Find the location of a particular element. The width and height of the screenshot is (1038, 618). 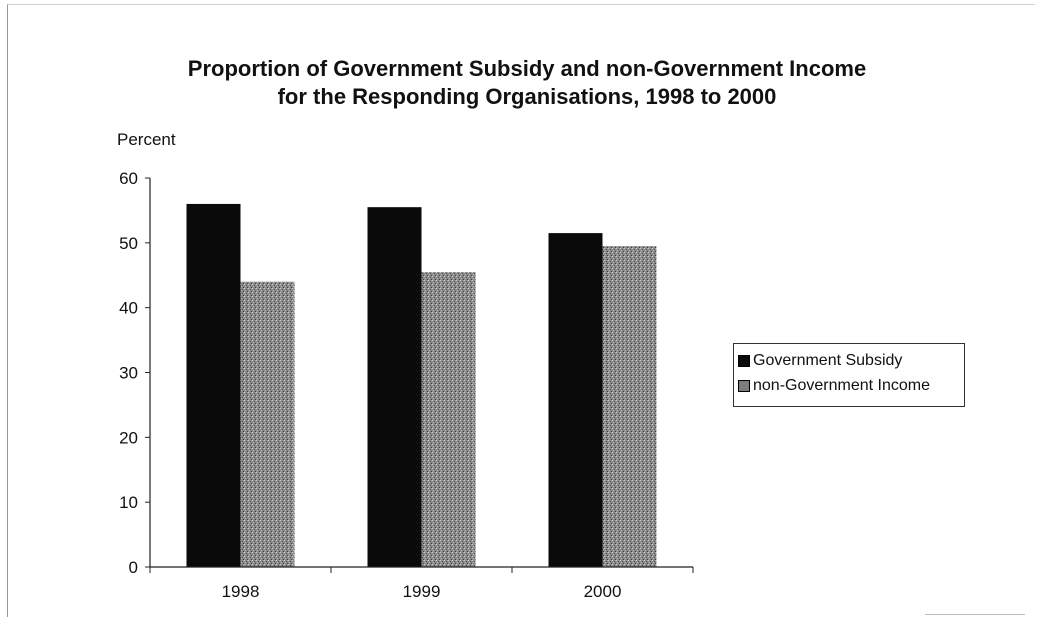

legend-item-non-government-income: non-Government Income is located at coordinates (834, 386).